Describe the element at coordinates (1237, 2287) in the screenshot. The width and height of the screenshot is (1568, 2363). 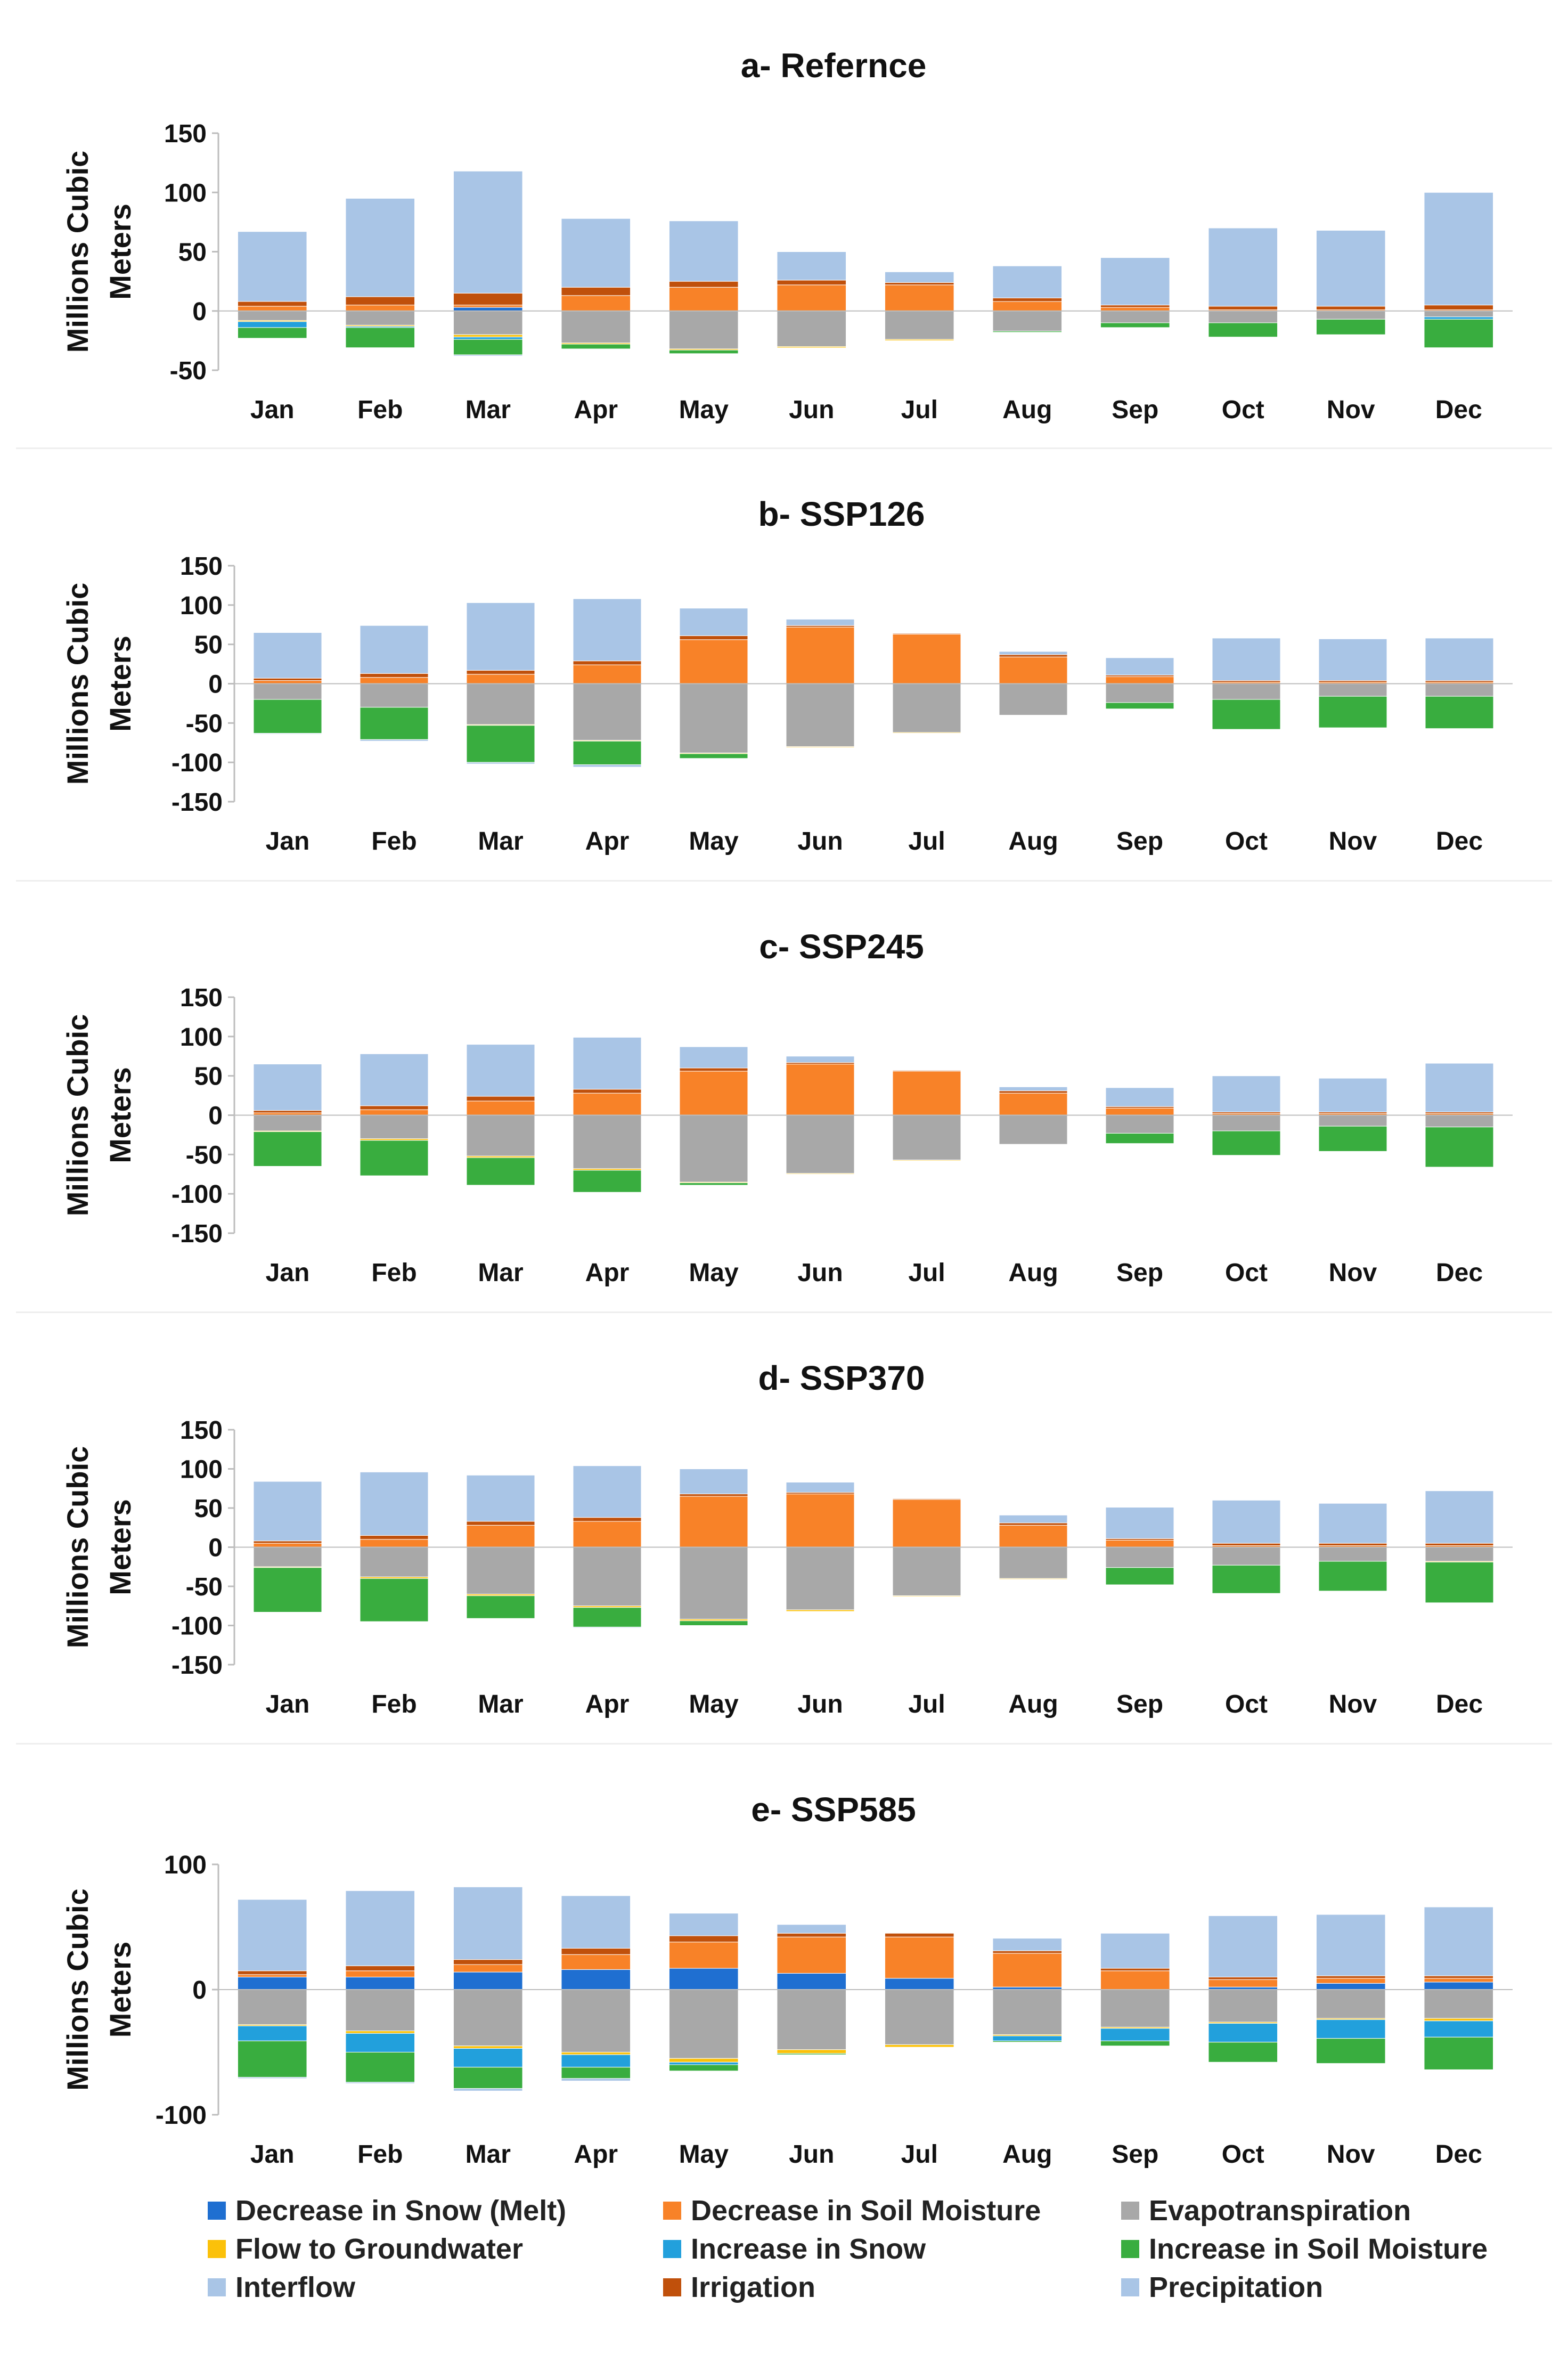
I see `legend-label: Precipitation` at that location.